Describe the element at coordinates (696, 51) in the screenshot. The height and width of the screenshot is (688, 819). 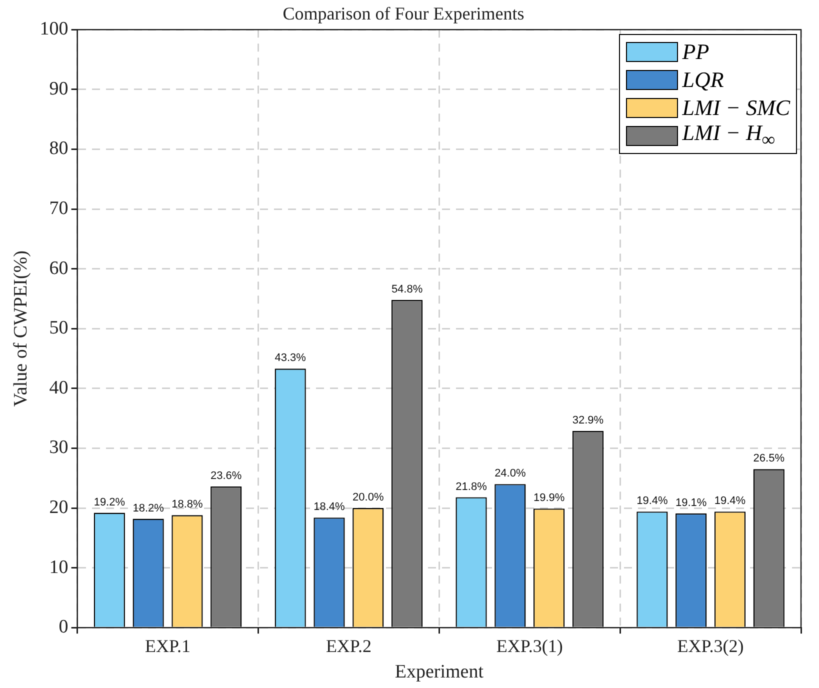
I see `legend-label: PP` at that location.